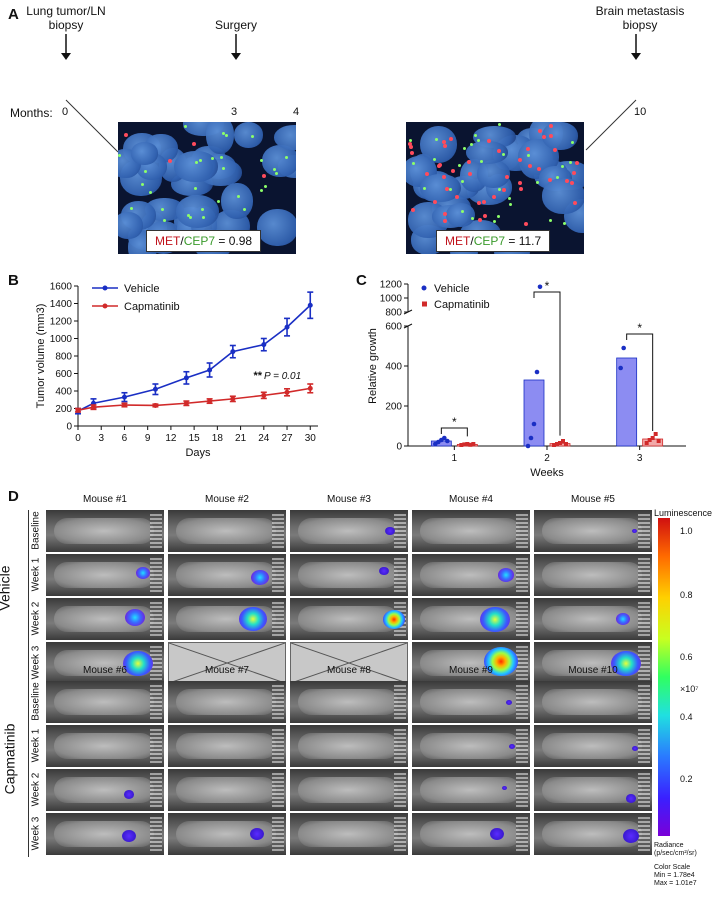 This screenshot has width=718, height=900. I want to click on month-tick-4: 4, so click(296, 112).